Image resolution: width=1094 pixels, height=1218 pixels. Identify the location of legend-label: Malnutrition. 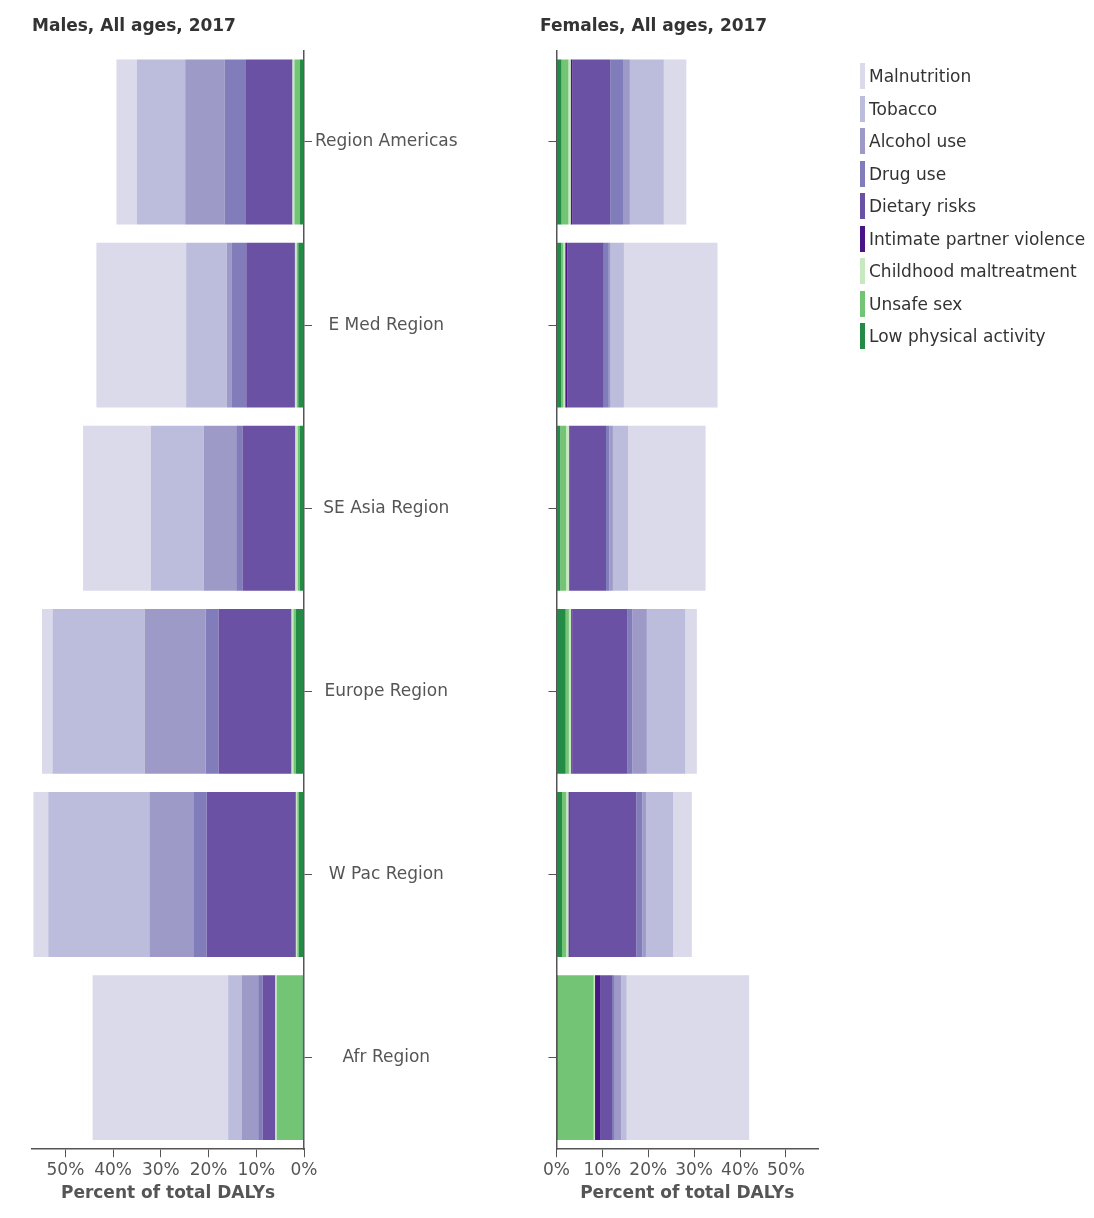
(920, 76).